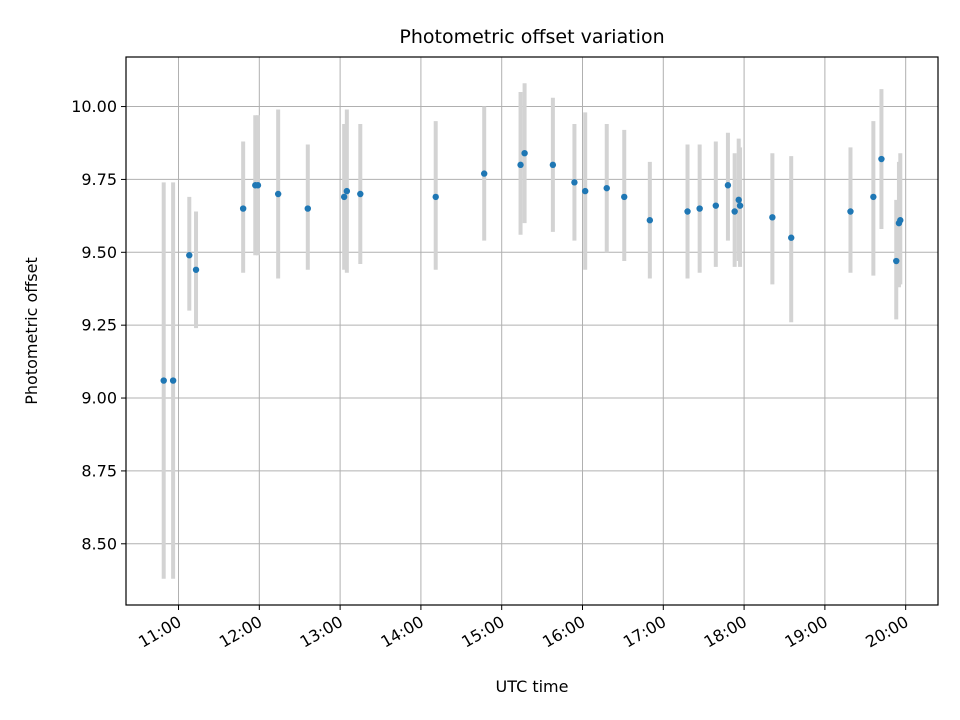  I want to click on chart-title: Photometric offset variation, so click(531, 37).